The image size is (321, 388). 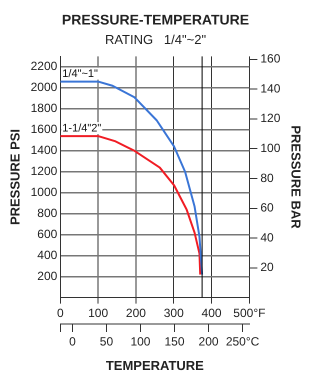 I want to click on x2-tick-label: 200, so click(x=208, y=341).